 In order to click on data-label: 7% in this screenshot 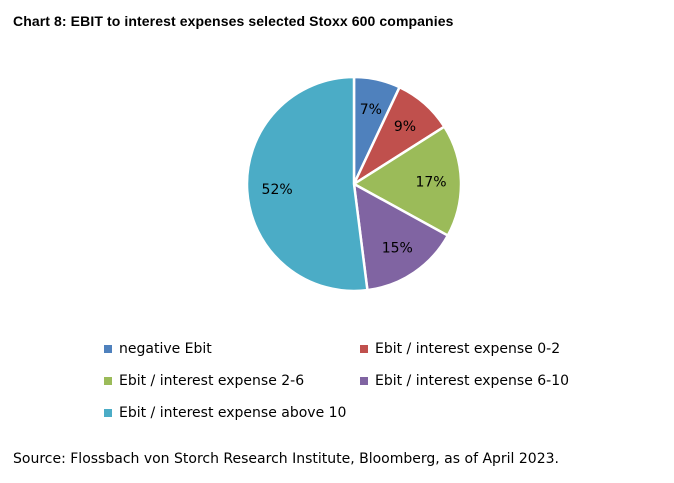, I will do `click(371, 110)`.